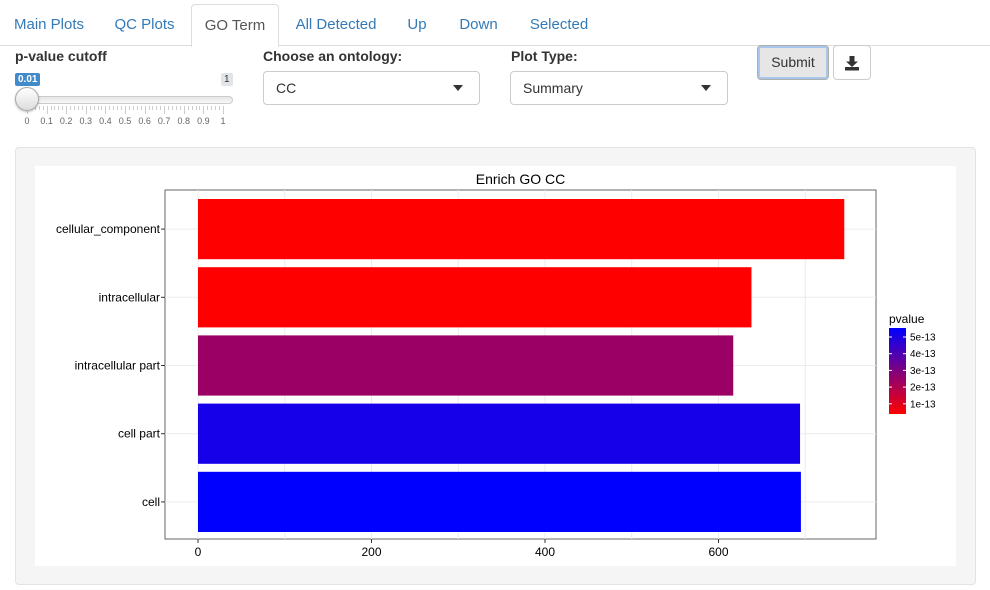 This screenshot has height=590, width=990. I want to click on ontology-selected-value: CC, so click(286, 88).